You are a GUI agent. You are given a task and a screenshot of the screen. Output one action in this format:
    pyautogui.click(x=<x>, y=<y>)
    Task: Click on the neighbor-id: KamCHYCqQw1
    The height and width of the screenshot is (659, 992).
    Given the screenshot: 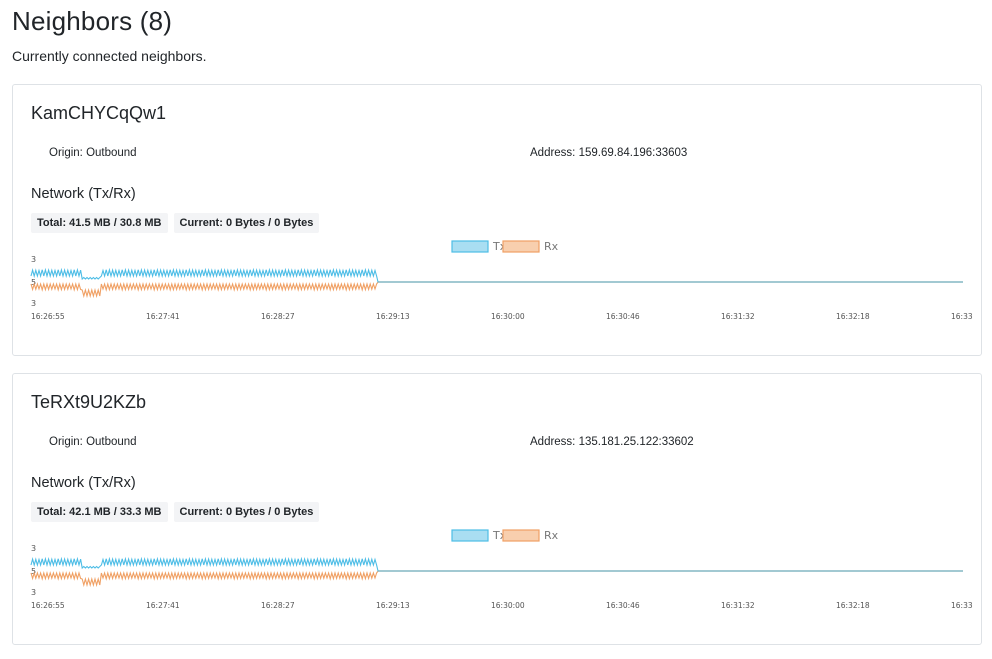 What is the action you would take?
    pyautogui.click(x=99, y=113)
    